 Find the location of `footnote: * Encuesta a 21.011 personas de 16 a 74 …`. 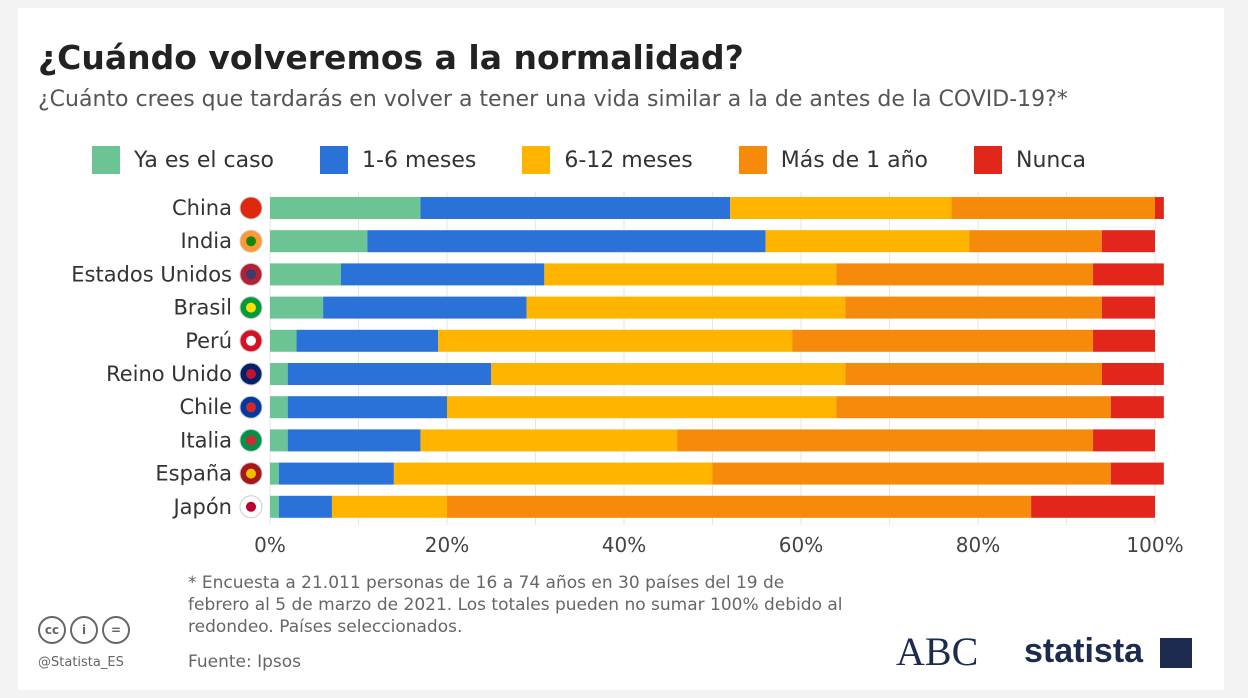

footnote: * Encuesta a 21.011 personas de 16 a 74 … is located at coordinates (515, 605).